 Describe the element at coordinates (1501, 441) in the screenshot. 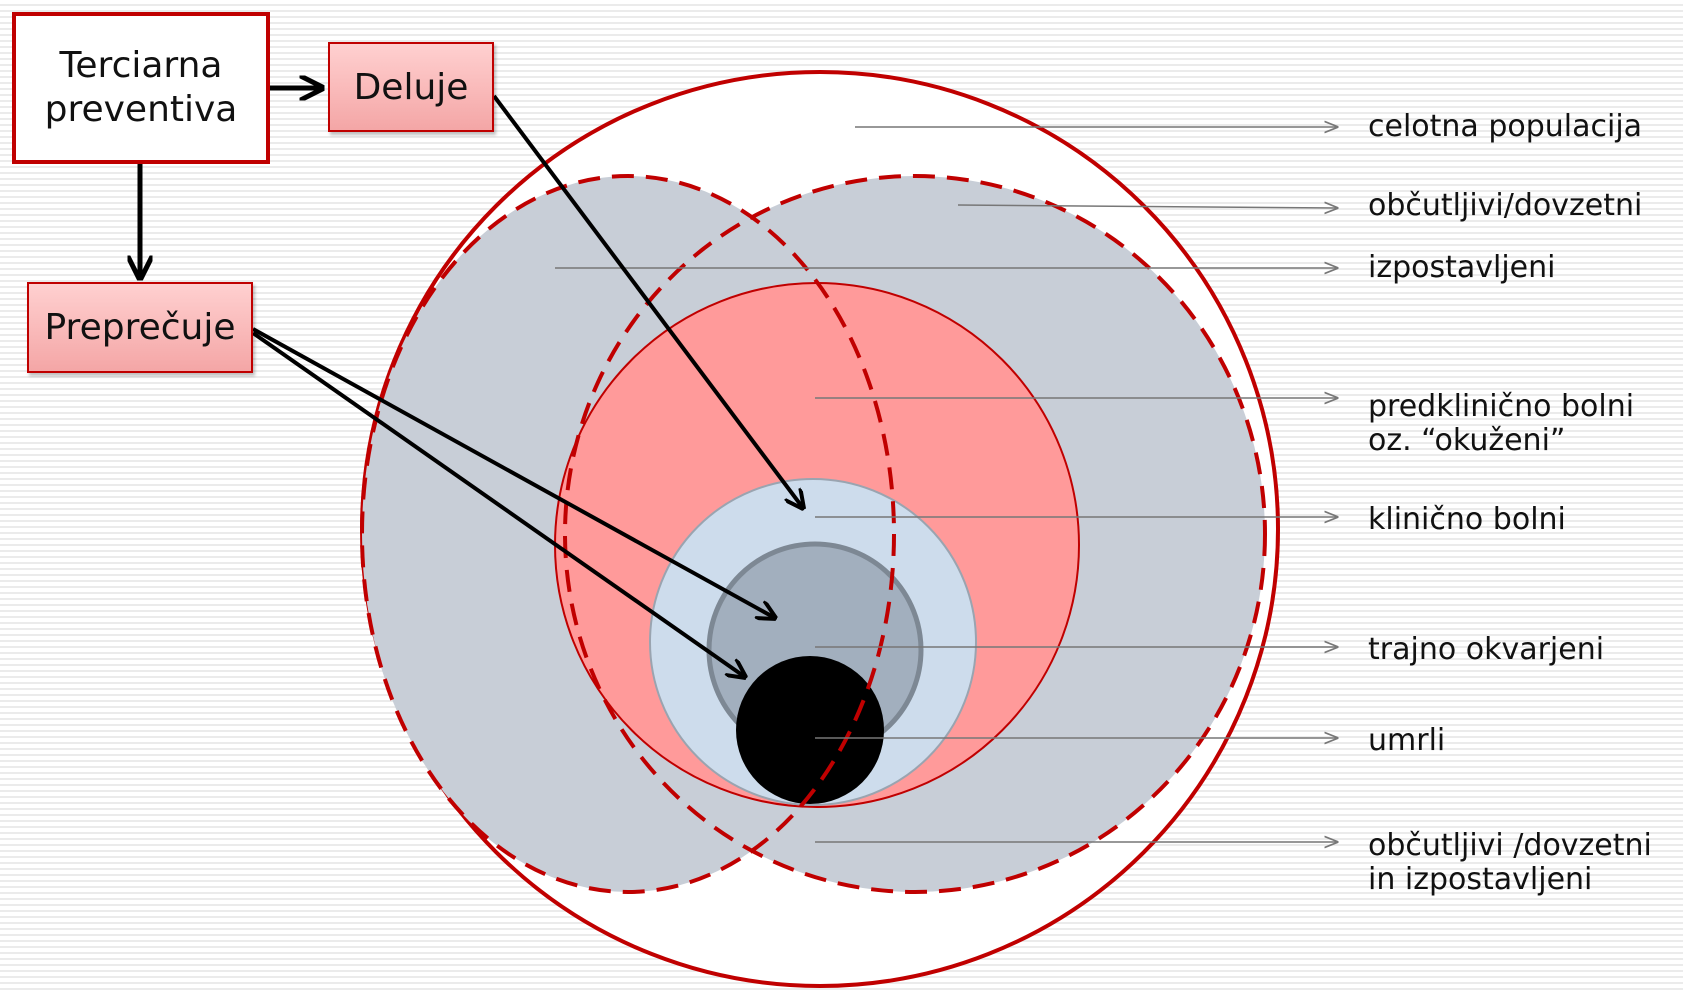

I see `label-preclinical-line-2: oz. “okuženi”` at that location.